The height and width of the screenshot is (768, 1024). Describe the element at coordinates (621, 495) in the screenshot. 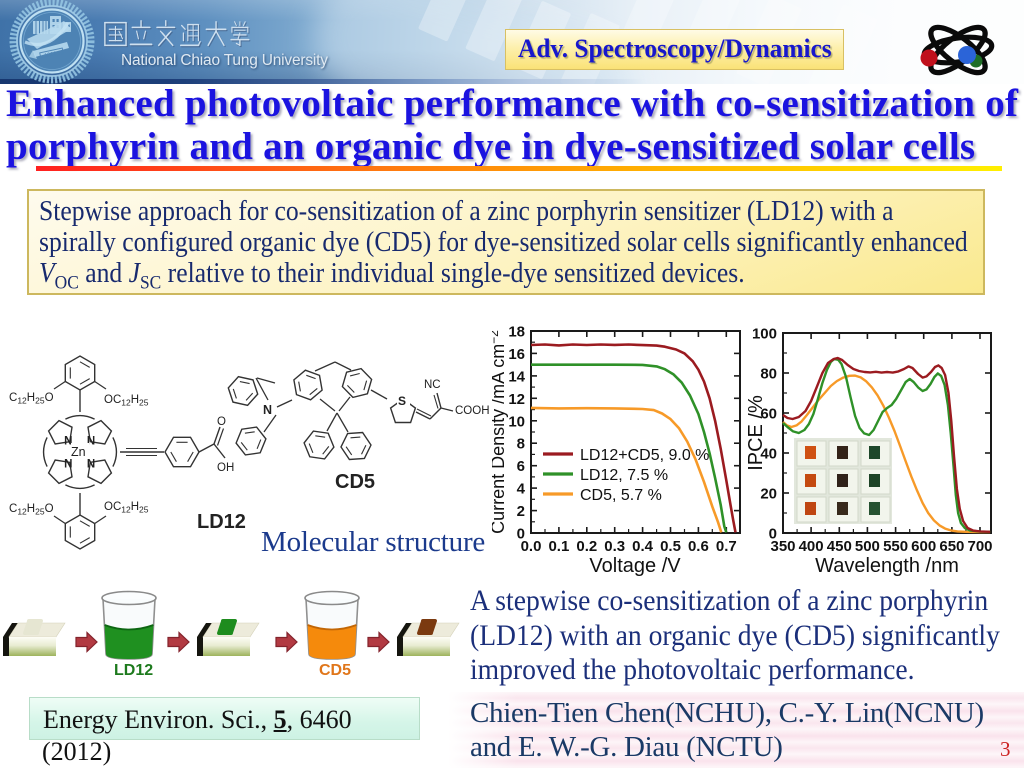

I see `svg-text: CD5, 5.7 %` at that location.